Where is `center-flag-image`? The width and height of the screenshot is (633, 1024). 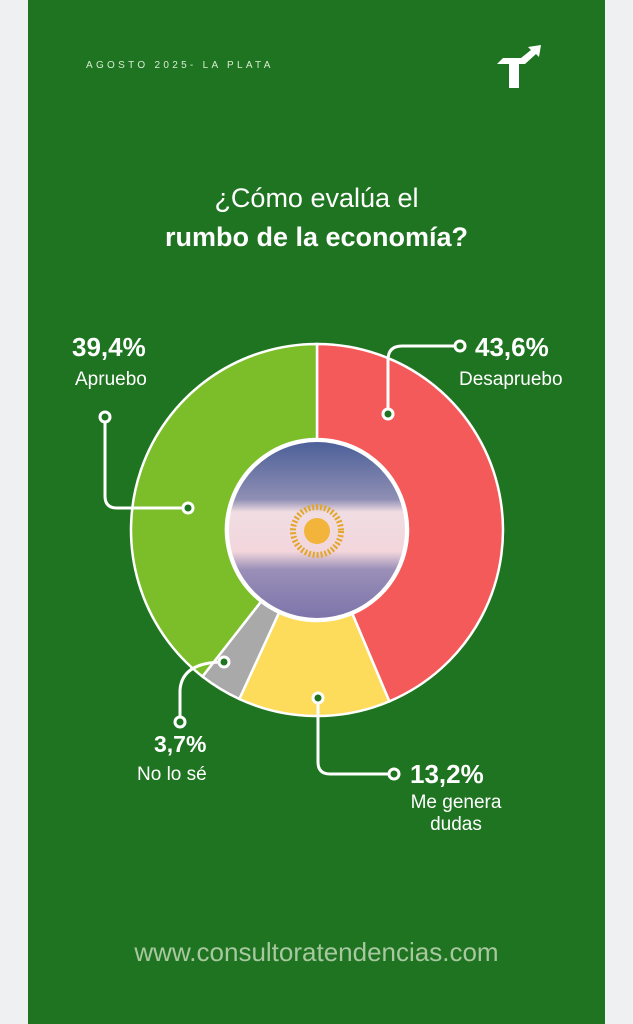
center-flag-image is located at coordinates (317, 530).